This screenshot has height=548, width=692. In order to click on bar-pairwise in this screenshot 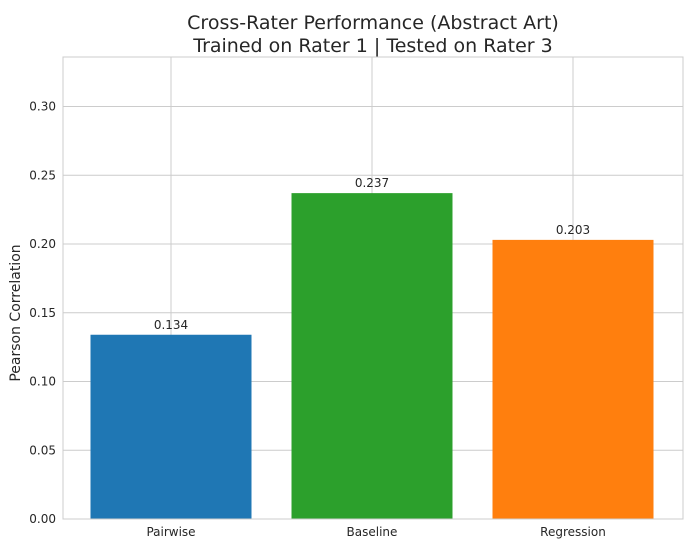, I will do `click(171, 426)`.